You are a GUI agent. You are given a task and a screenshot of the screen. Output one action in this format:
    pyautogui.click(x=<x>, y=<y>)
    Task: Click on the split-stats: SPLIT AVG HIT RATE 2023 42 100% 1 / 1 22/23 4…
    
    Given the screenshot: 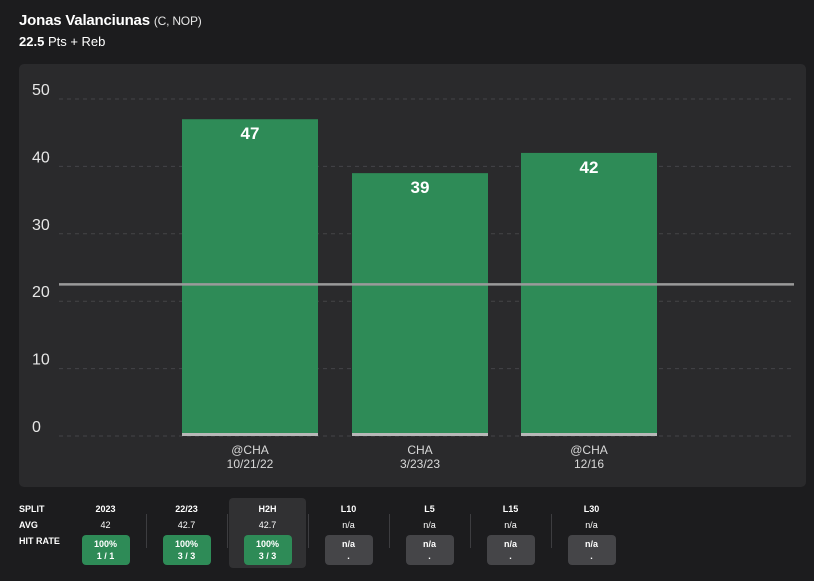 What is the action you would take?
    pyautogui.click(x=407, y=539)
    